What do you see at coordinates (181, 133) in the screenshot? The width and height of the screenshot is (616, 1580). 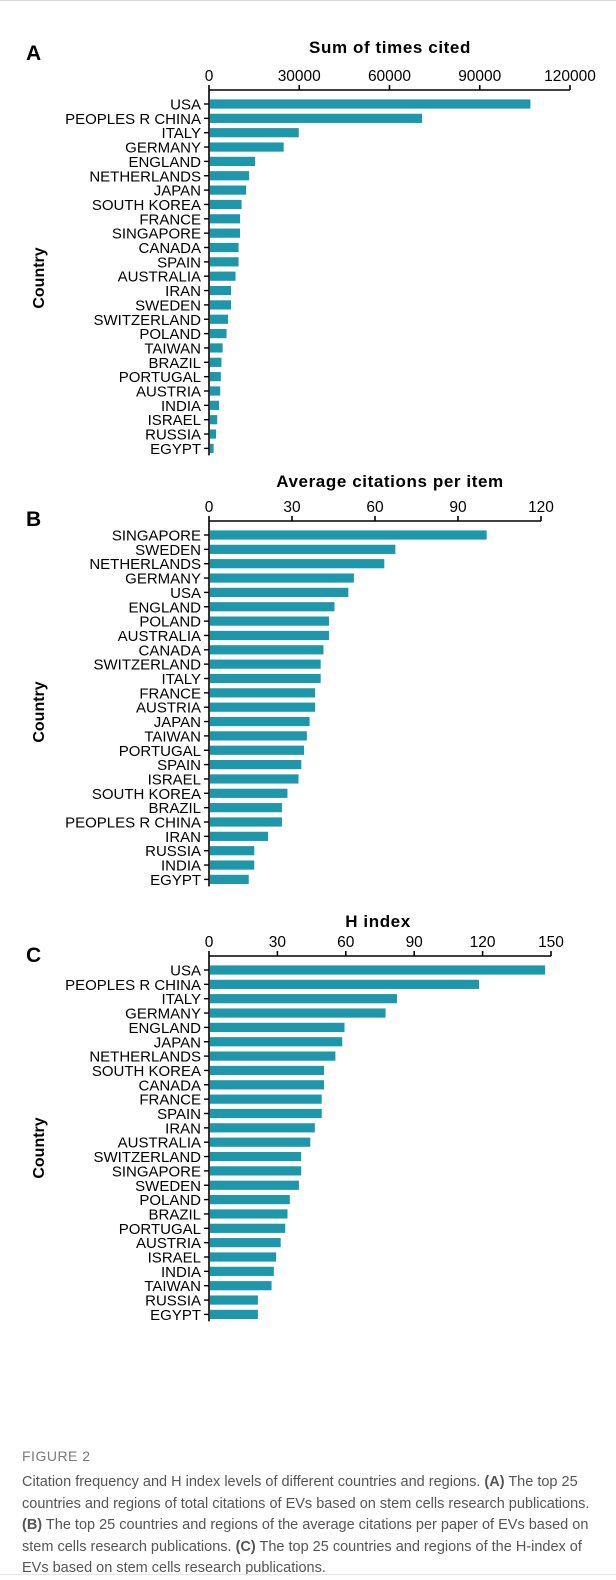 I see `panel-a-category-label: ITALY` at bounding box center [181, 133].